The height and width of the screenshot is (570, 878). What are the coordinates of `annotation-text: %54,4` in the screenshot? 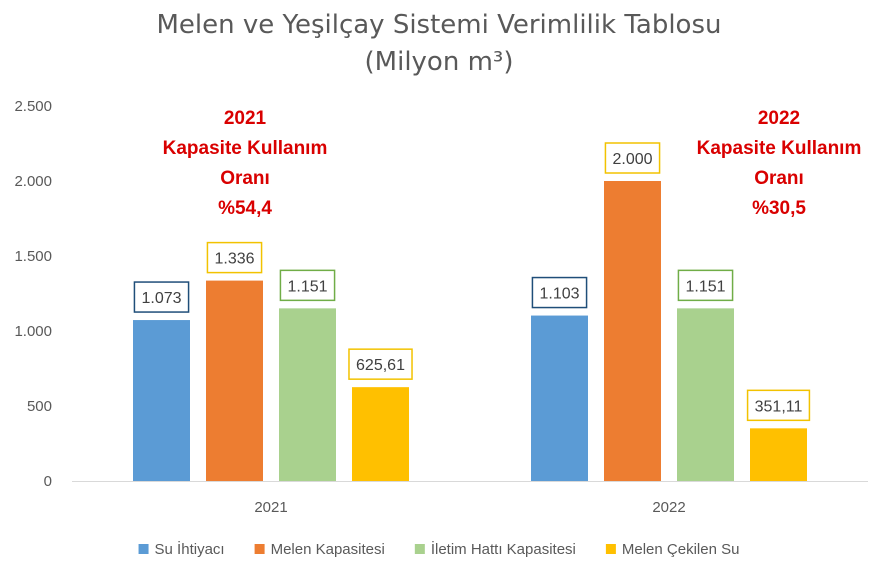 It's located at (245, 208).